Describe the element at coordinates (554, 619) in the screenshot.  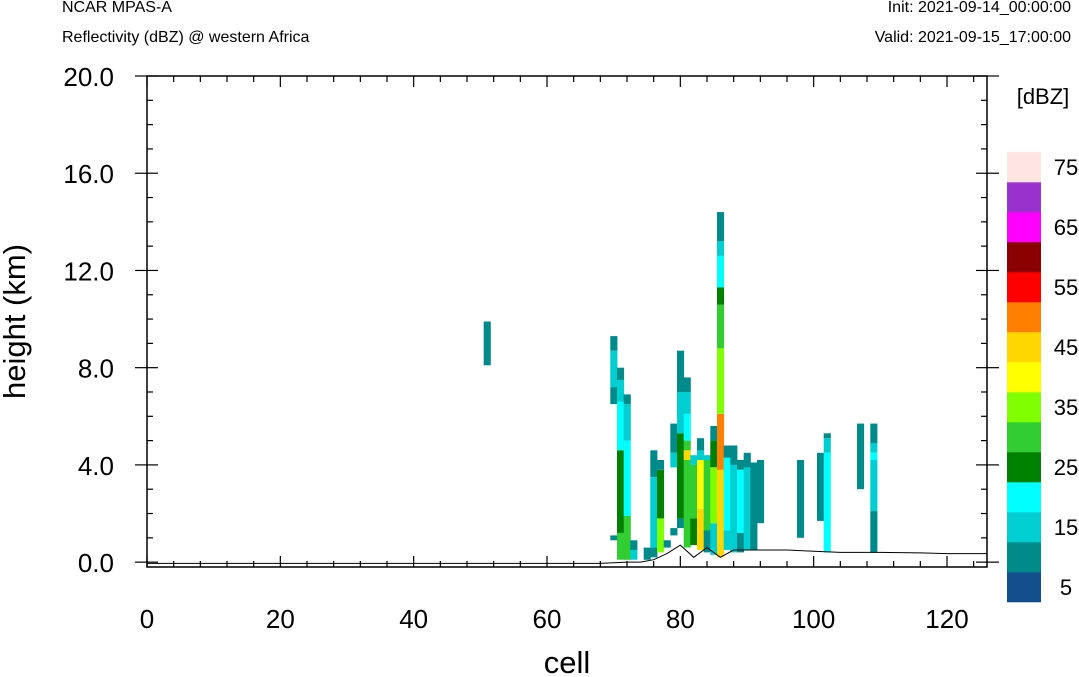
I see `x-tick-labels: 0 20 40 60 80 100 120` at that location.